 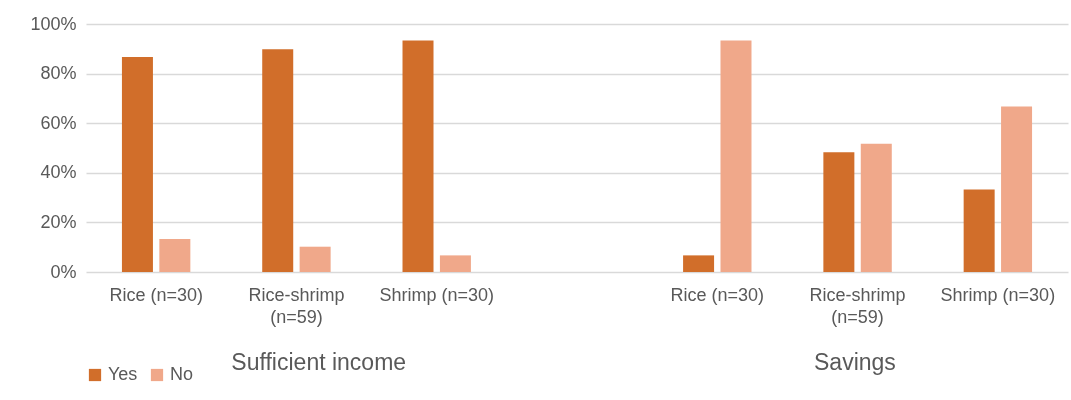 What do you see at coordinates (854, 362) in the screenshot?
I see `text: Savings` at bounding box center [854, 362].